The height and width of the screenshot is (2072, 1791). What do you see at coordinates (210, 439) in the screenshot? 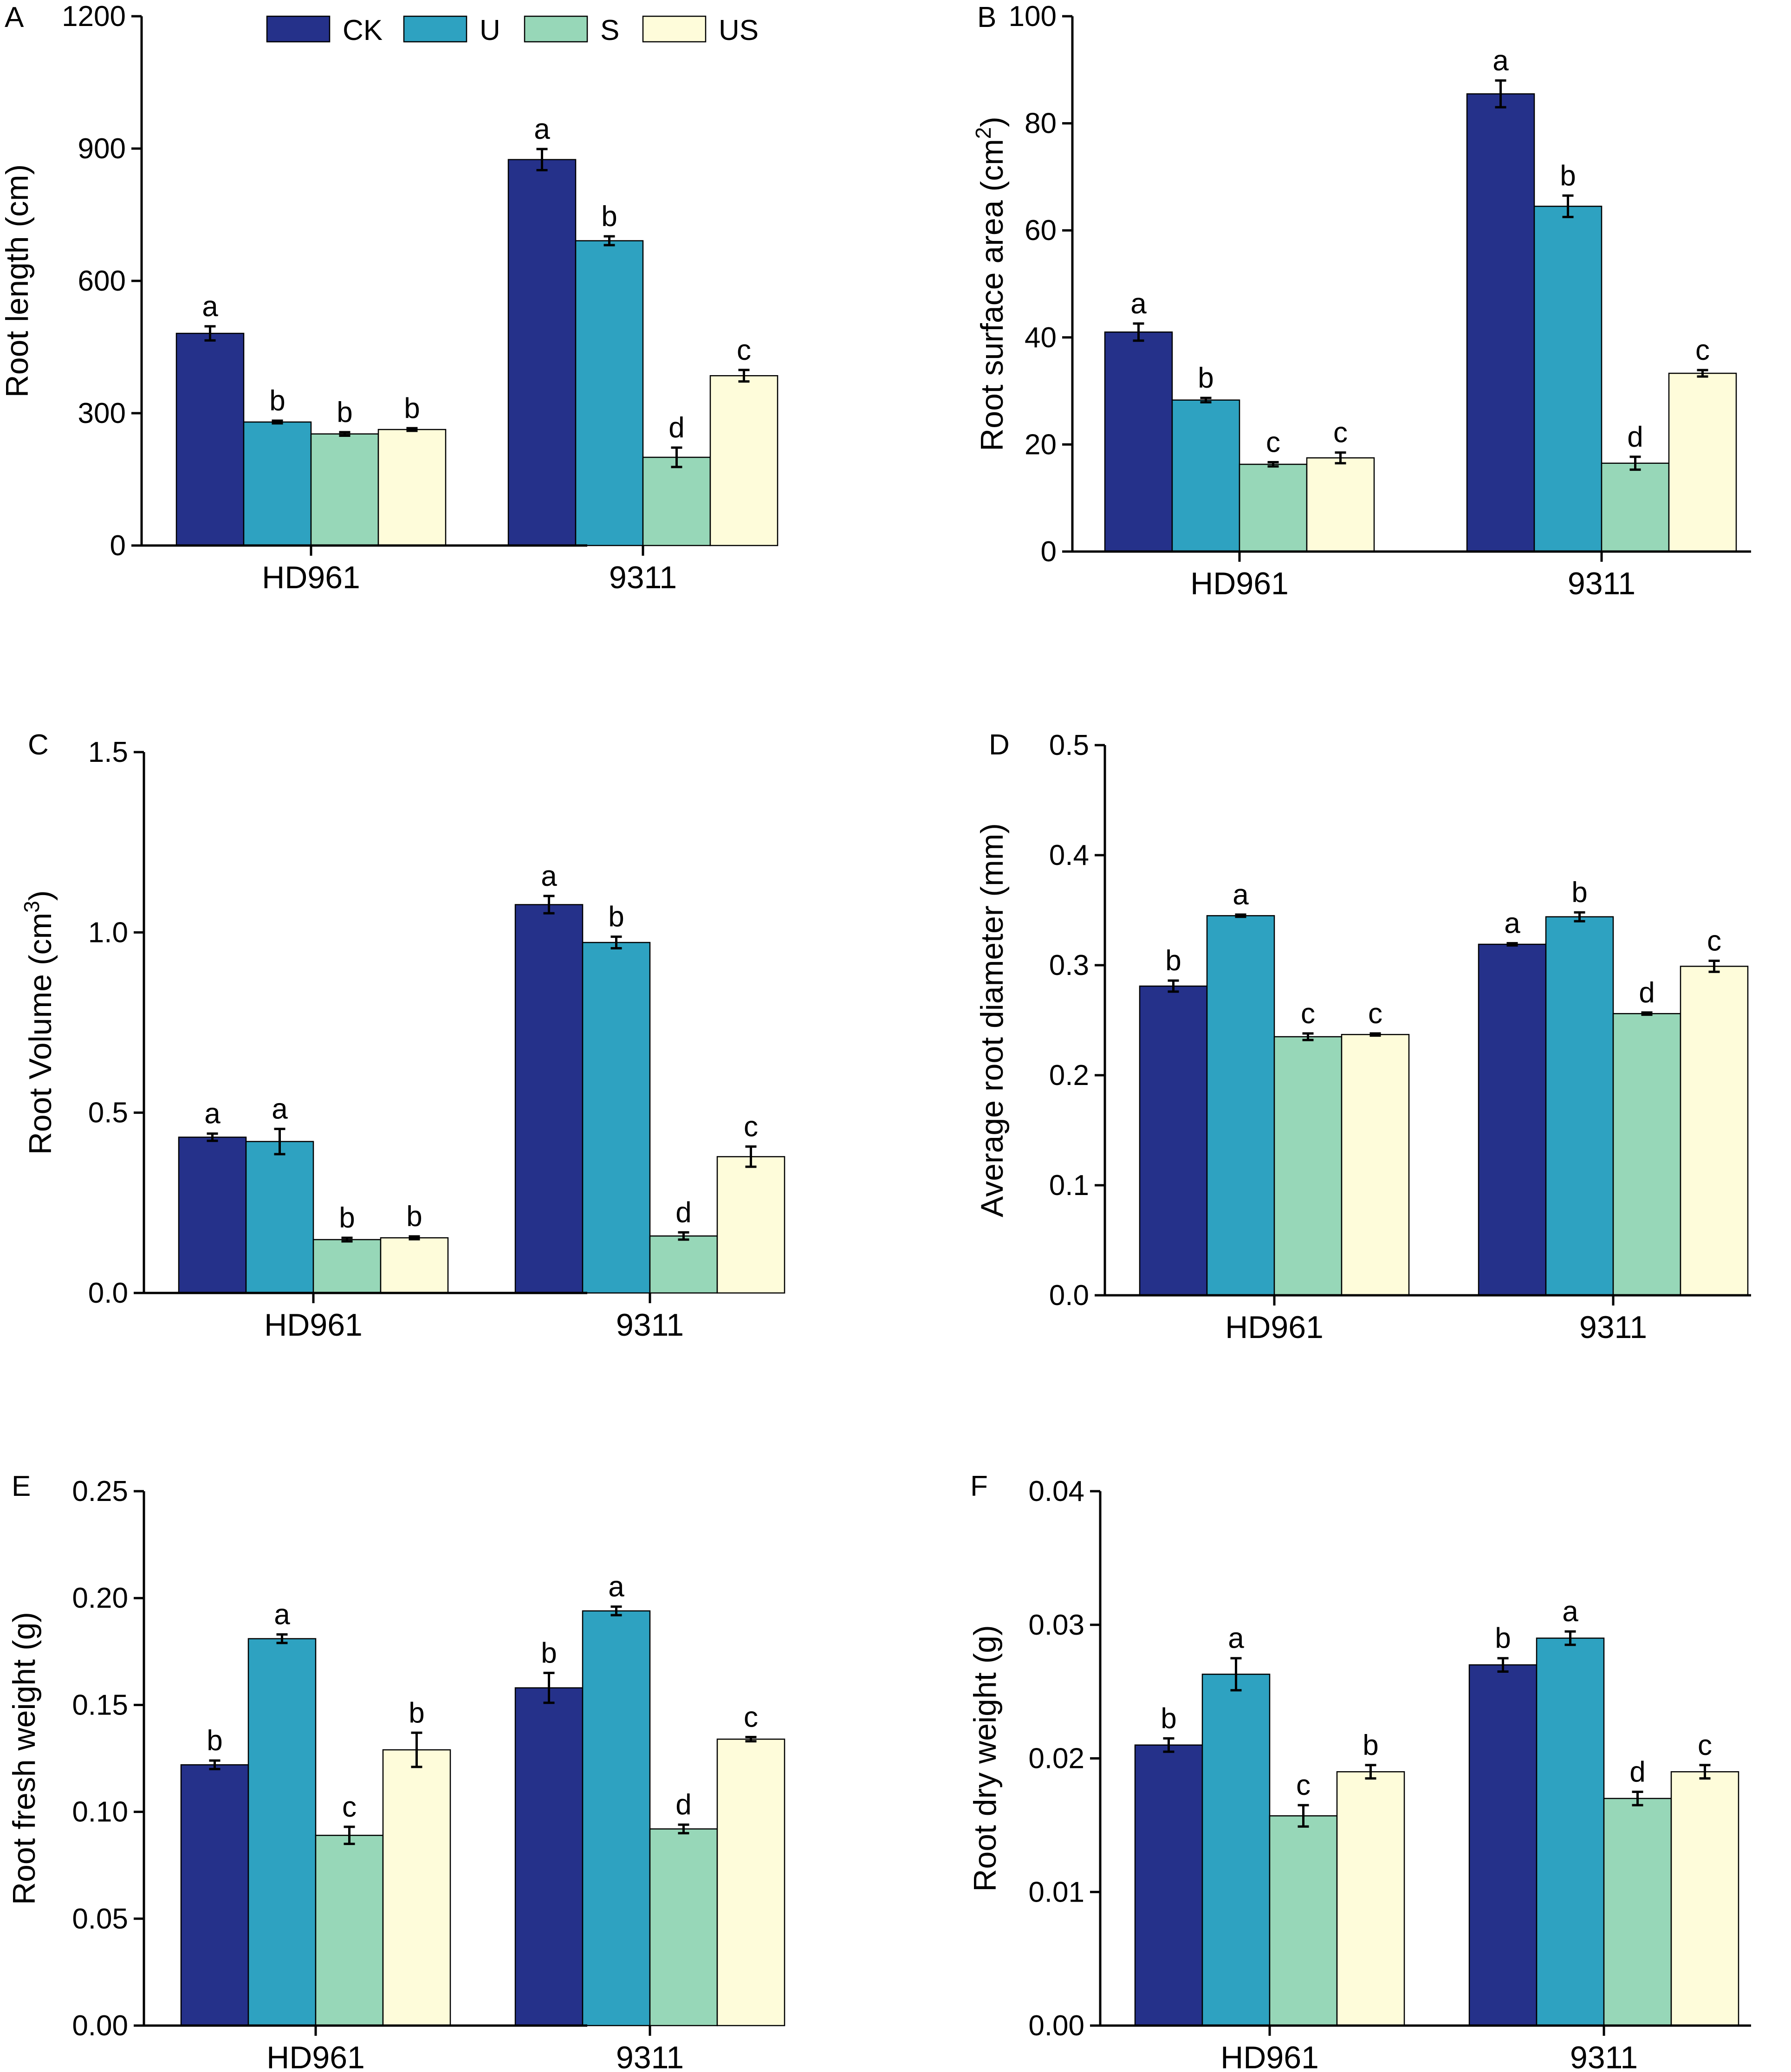
I see `bar-ck-hd961` at bounding box center [210, 439].